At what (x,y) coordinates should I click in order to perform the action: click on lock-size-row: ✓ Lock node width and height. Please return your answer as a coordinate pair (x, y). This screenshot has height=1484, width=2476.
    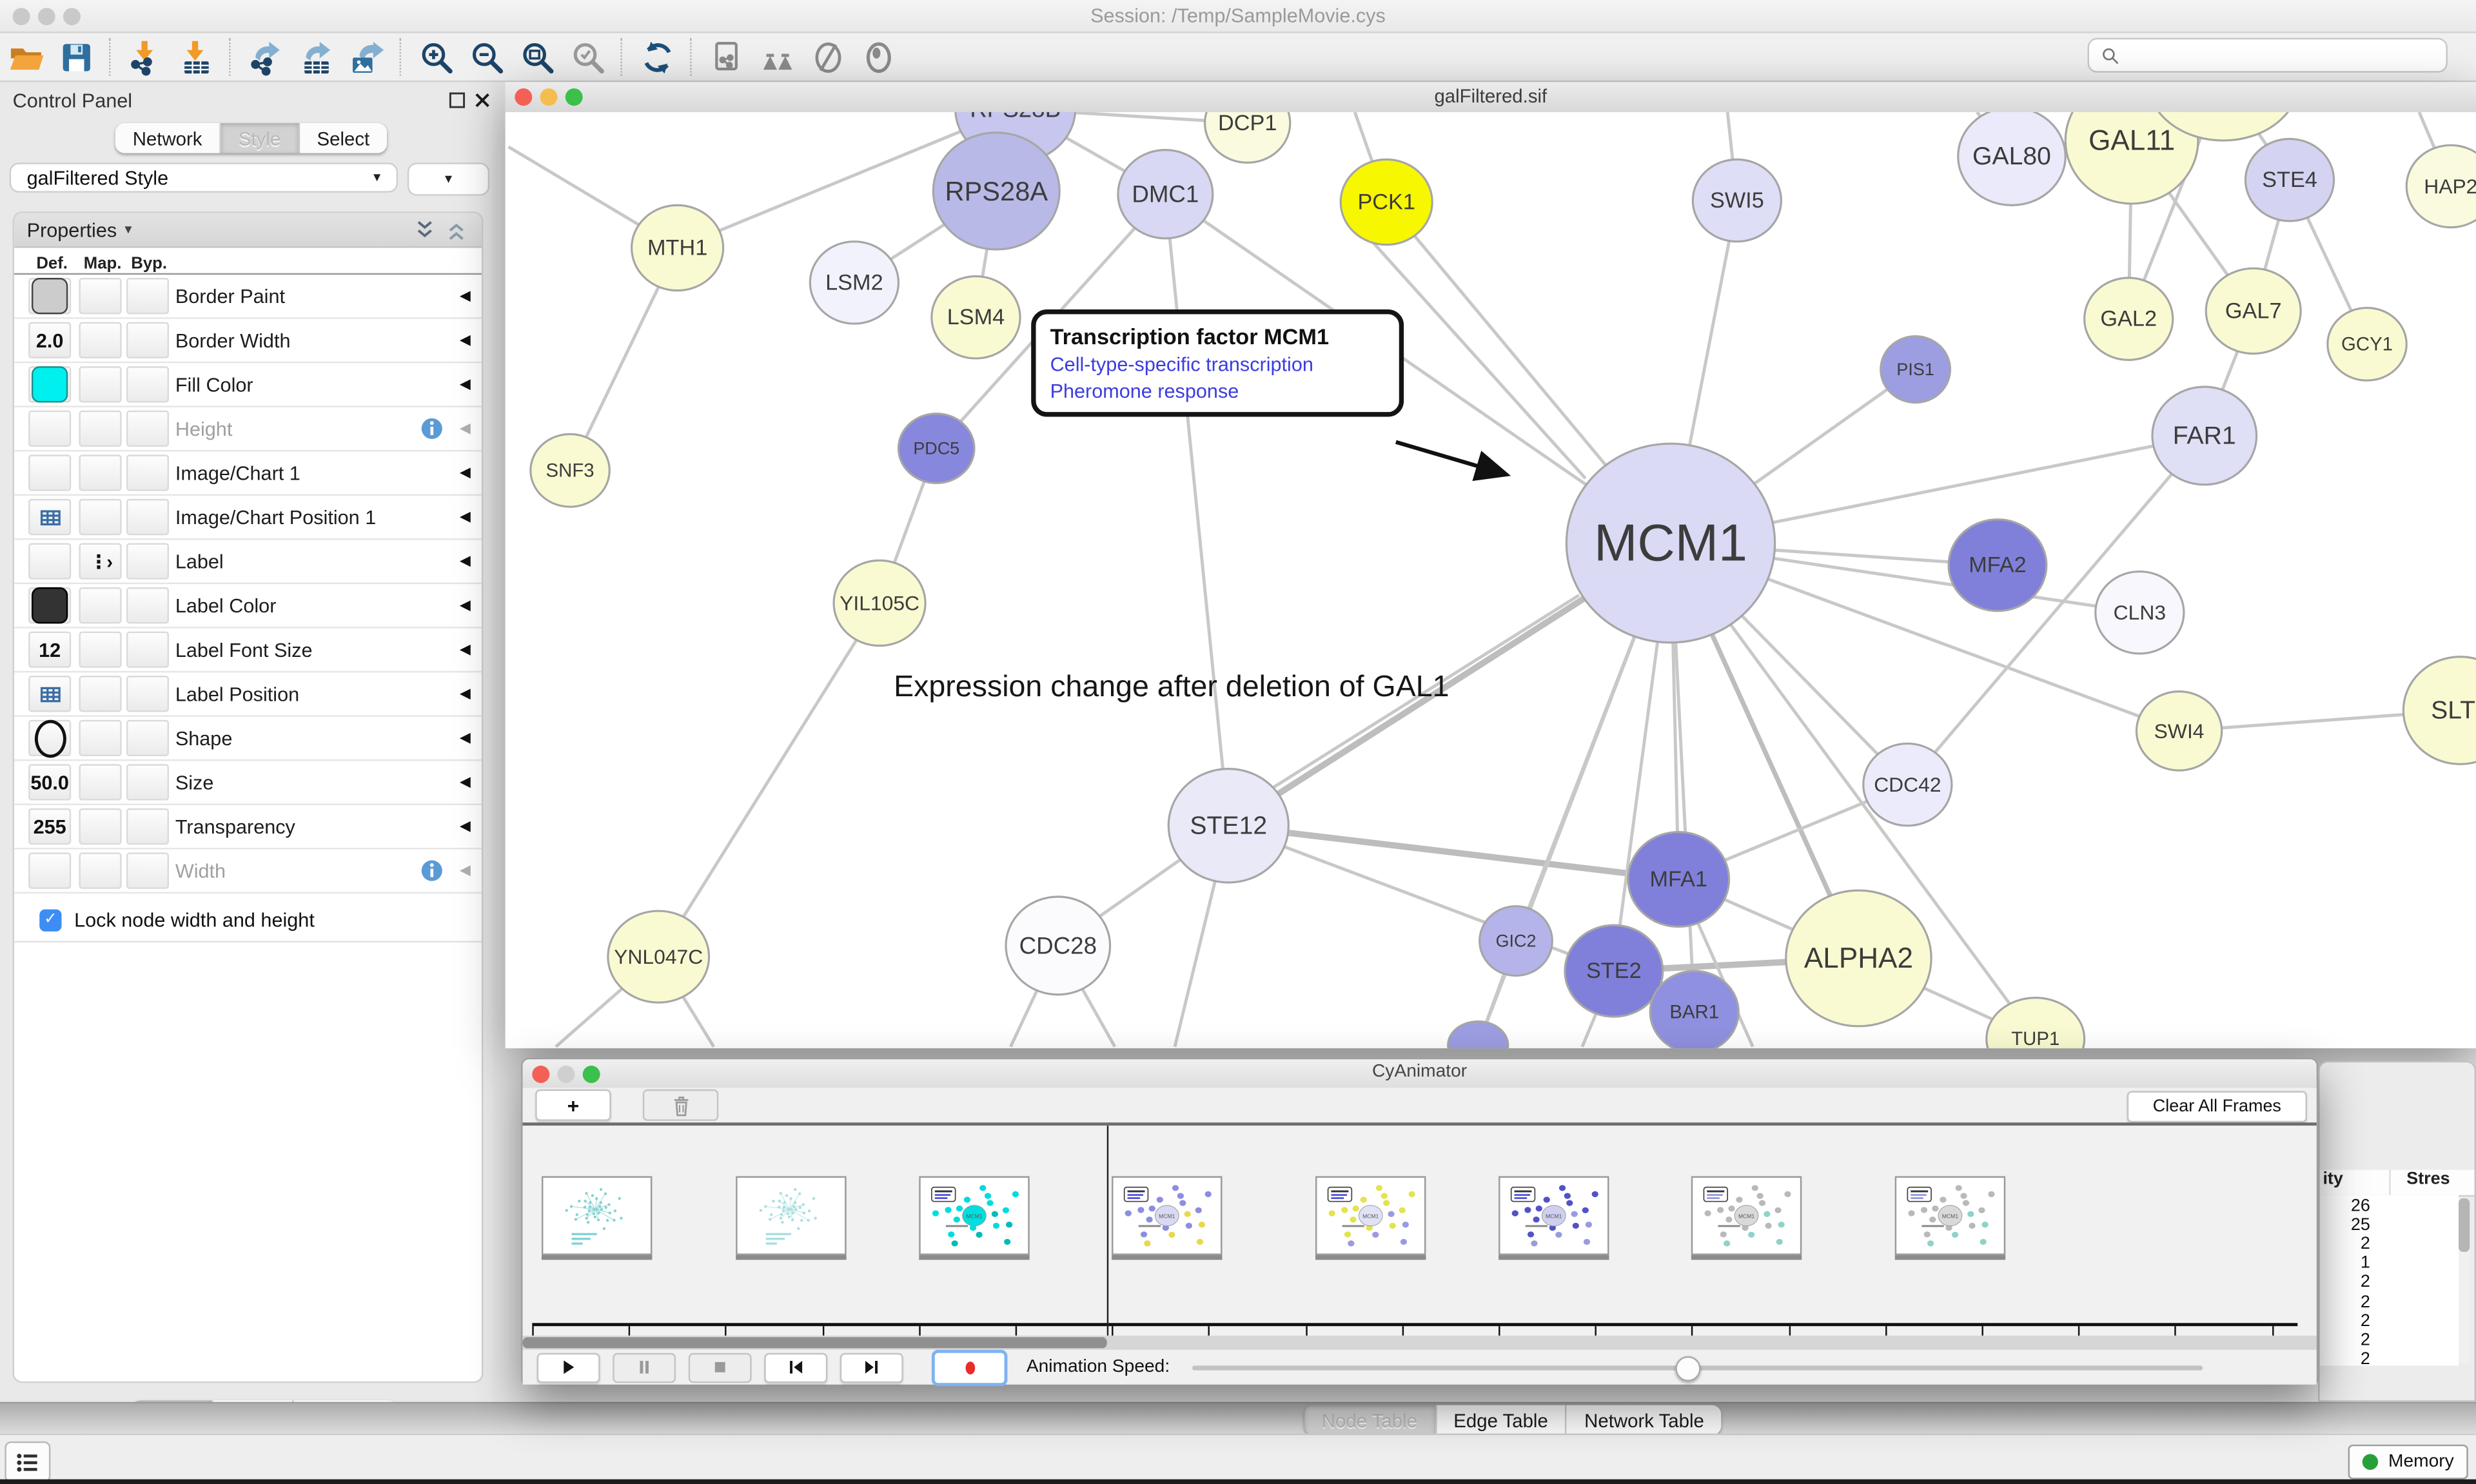
    Looking at the image, I should click on (248, 920).